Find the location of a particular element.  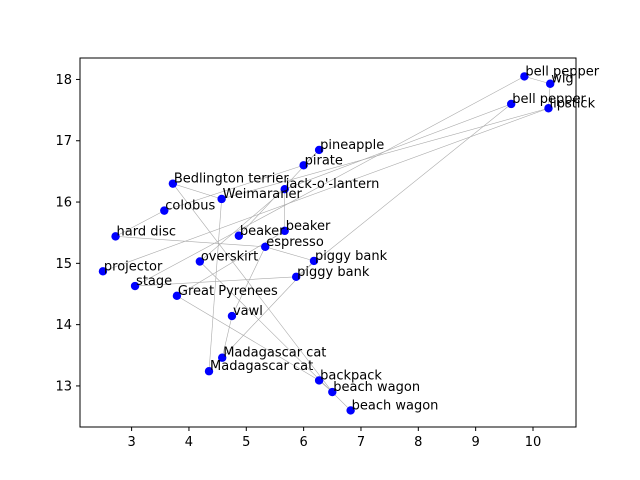

point-label: pineapple is located at coordinates (352, 145).